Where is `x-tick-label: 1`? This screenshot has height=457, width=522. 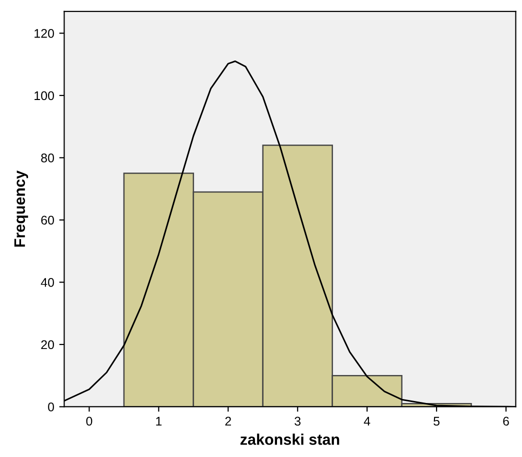
x-tick-label: 1 is located at coordinates (159, 421).